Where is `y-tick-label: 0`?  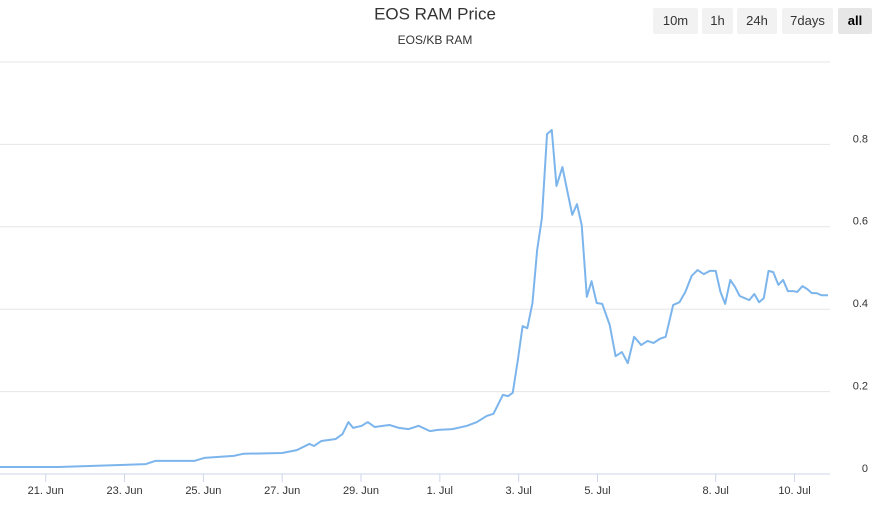 y-tick-label: 0 is located at coordinates (865, 469).